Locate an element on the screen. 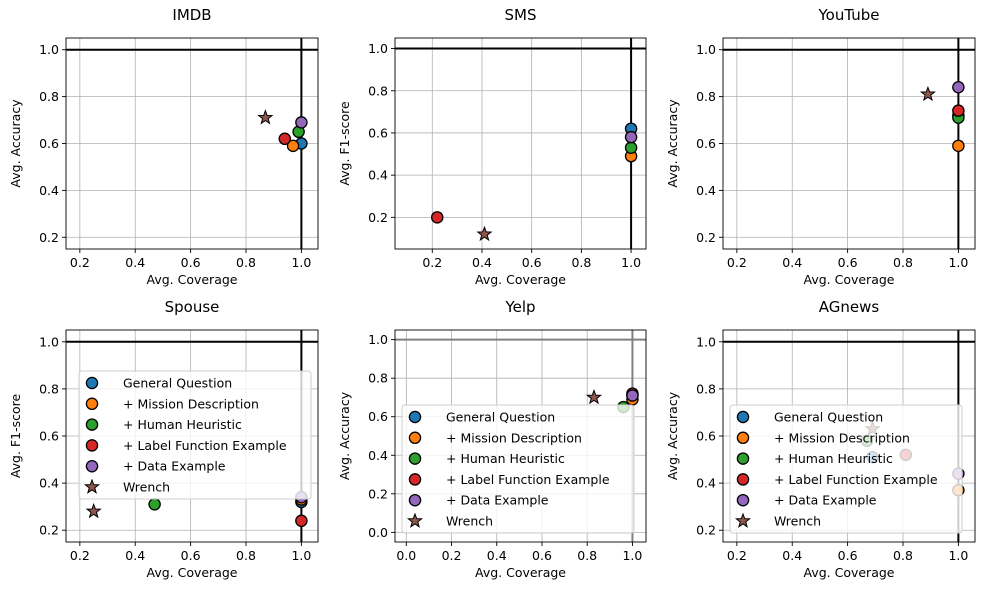 The height and width of the screenshot is (600, 1000). y-axis-label: Avg. F1-score is located at coordinates (344, 143).